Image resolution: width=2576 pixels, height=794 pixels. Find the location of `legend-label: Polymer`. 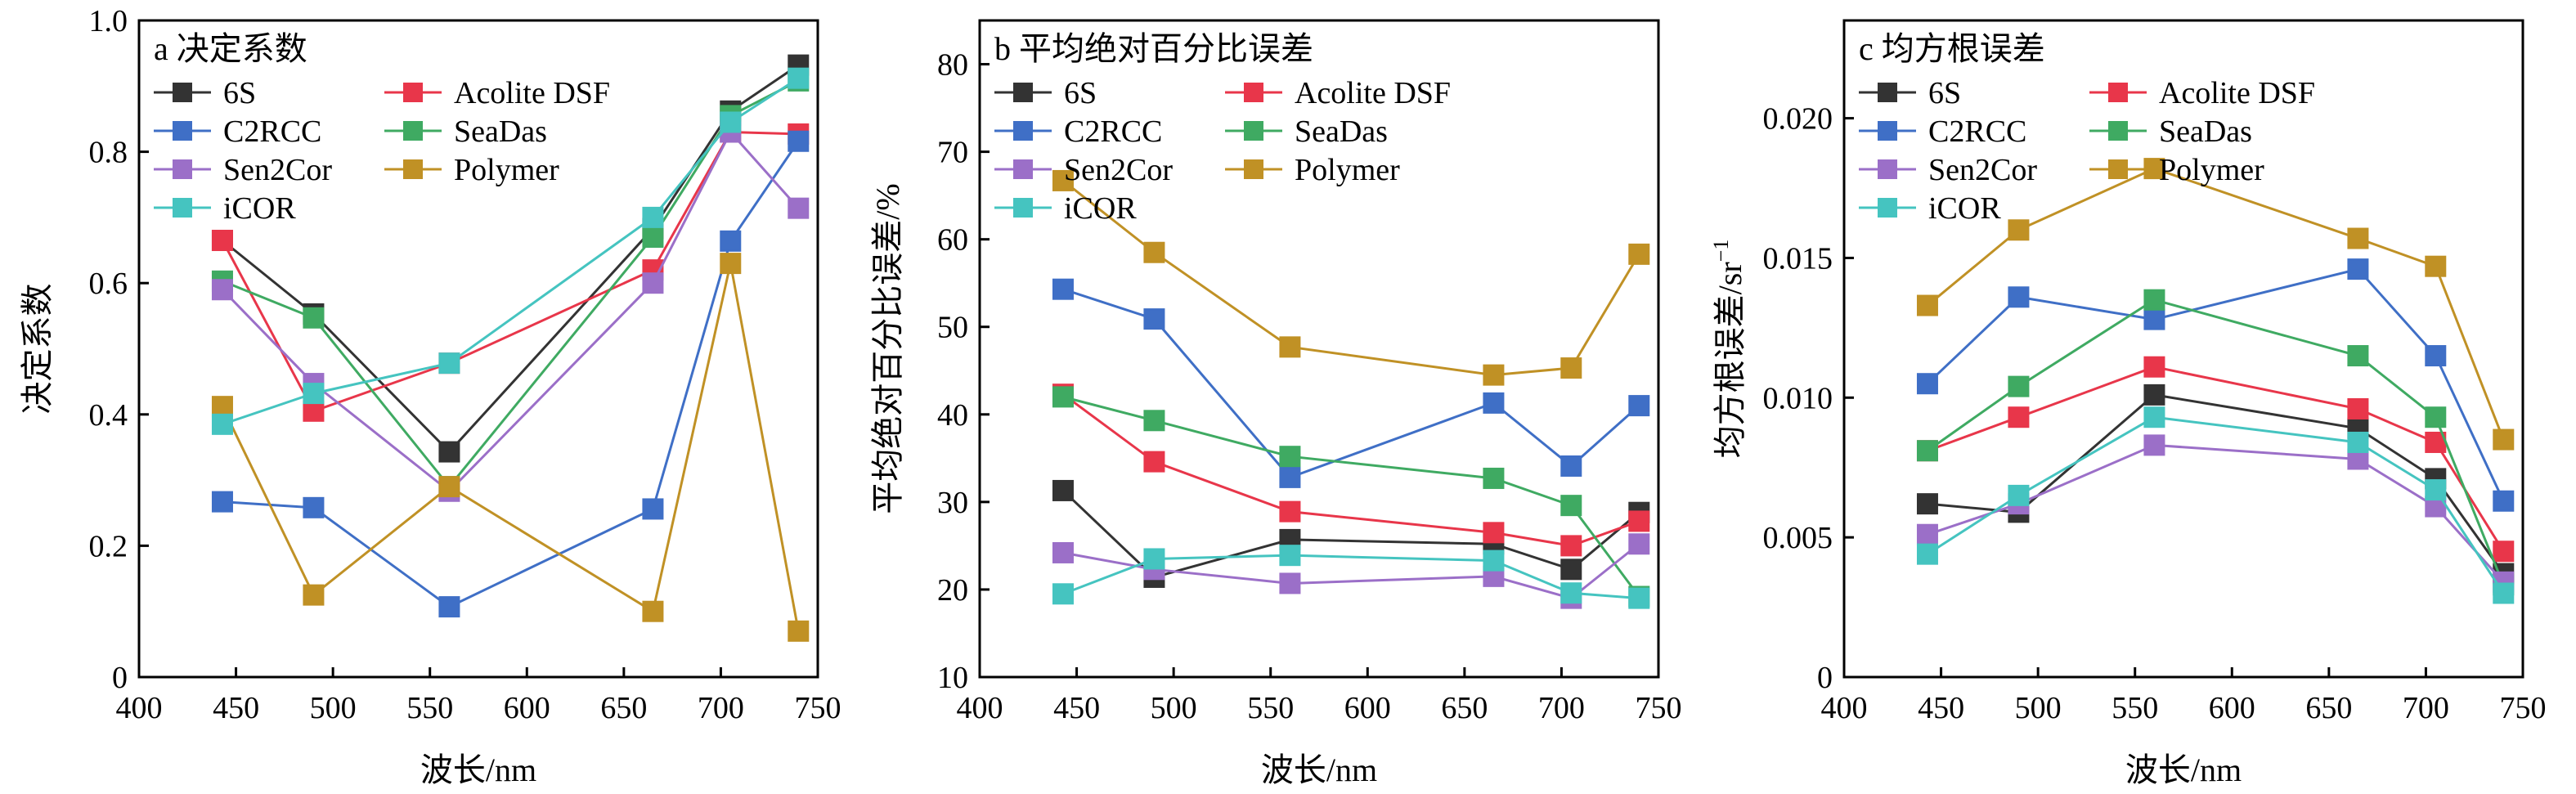

legend-label: Polymer is located at coordinates (2212, 170).